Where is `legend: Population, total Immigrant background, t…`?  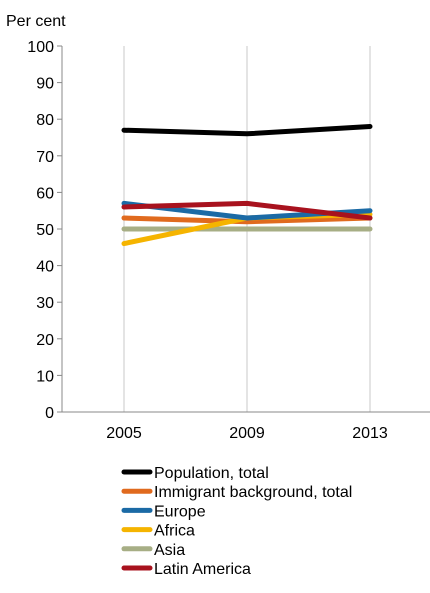 legend: Population, total Immigrant background, t… is located at coordinates (236, 521).